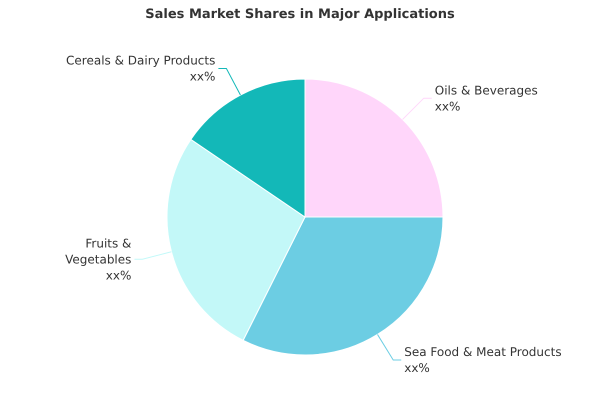 Image resolution: width=600 pixels, height=400 pixels. I want to click on slice-label: Oils & Beverages, so click(486, 90).